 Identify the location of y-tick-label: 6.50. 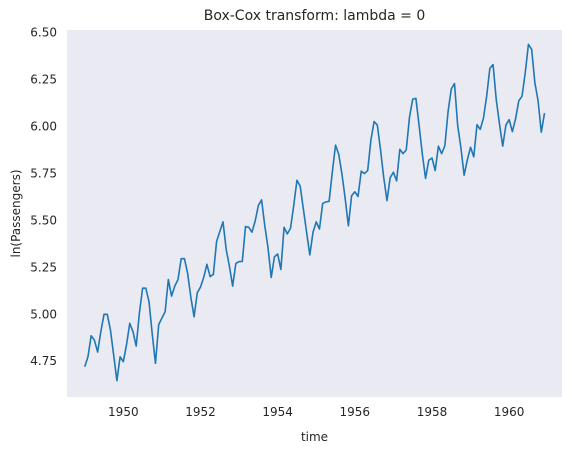
(43, 32).